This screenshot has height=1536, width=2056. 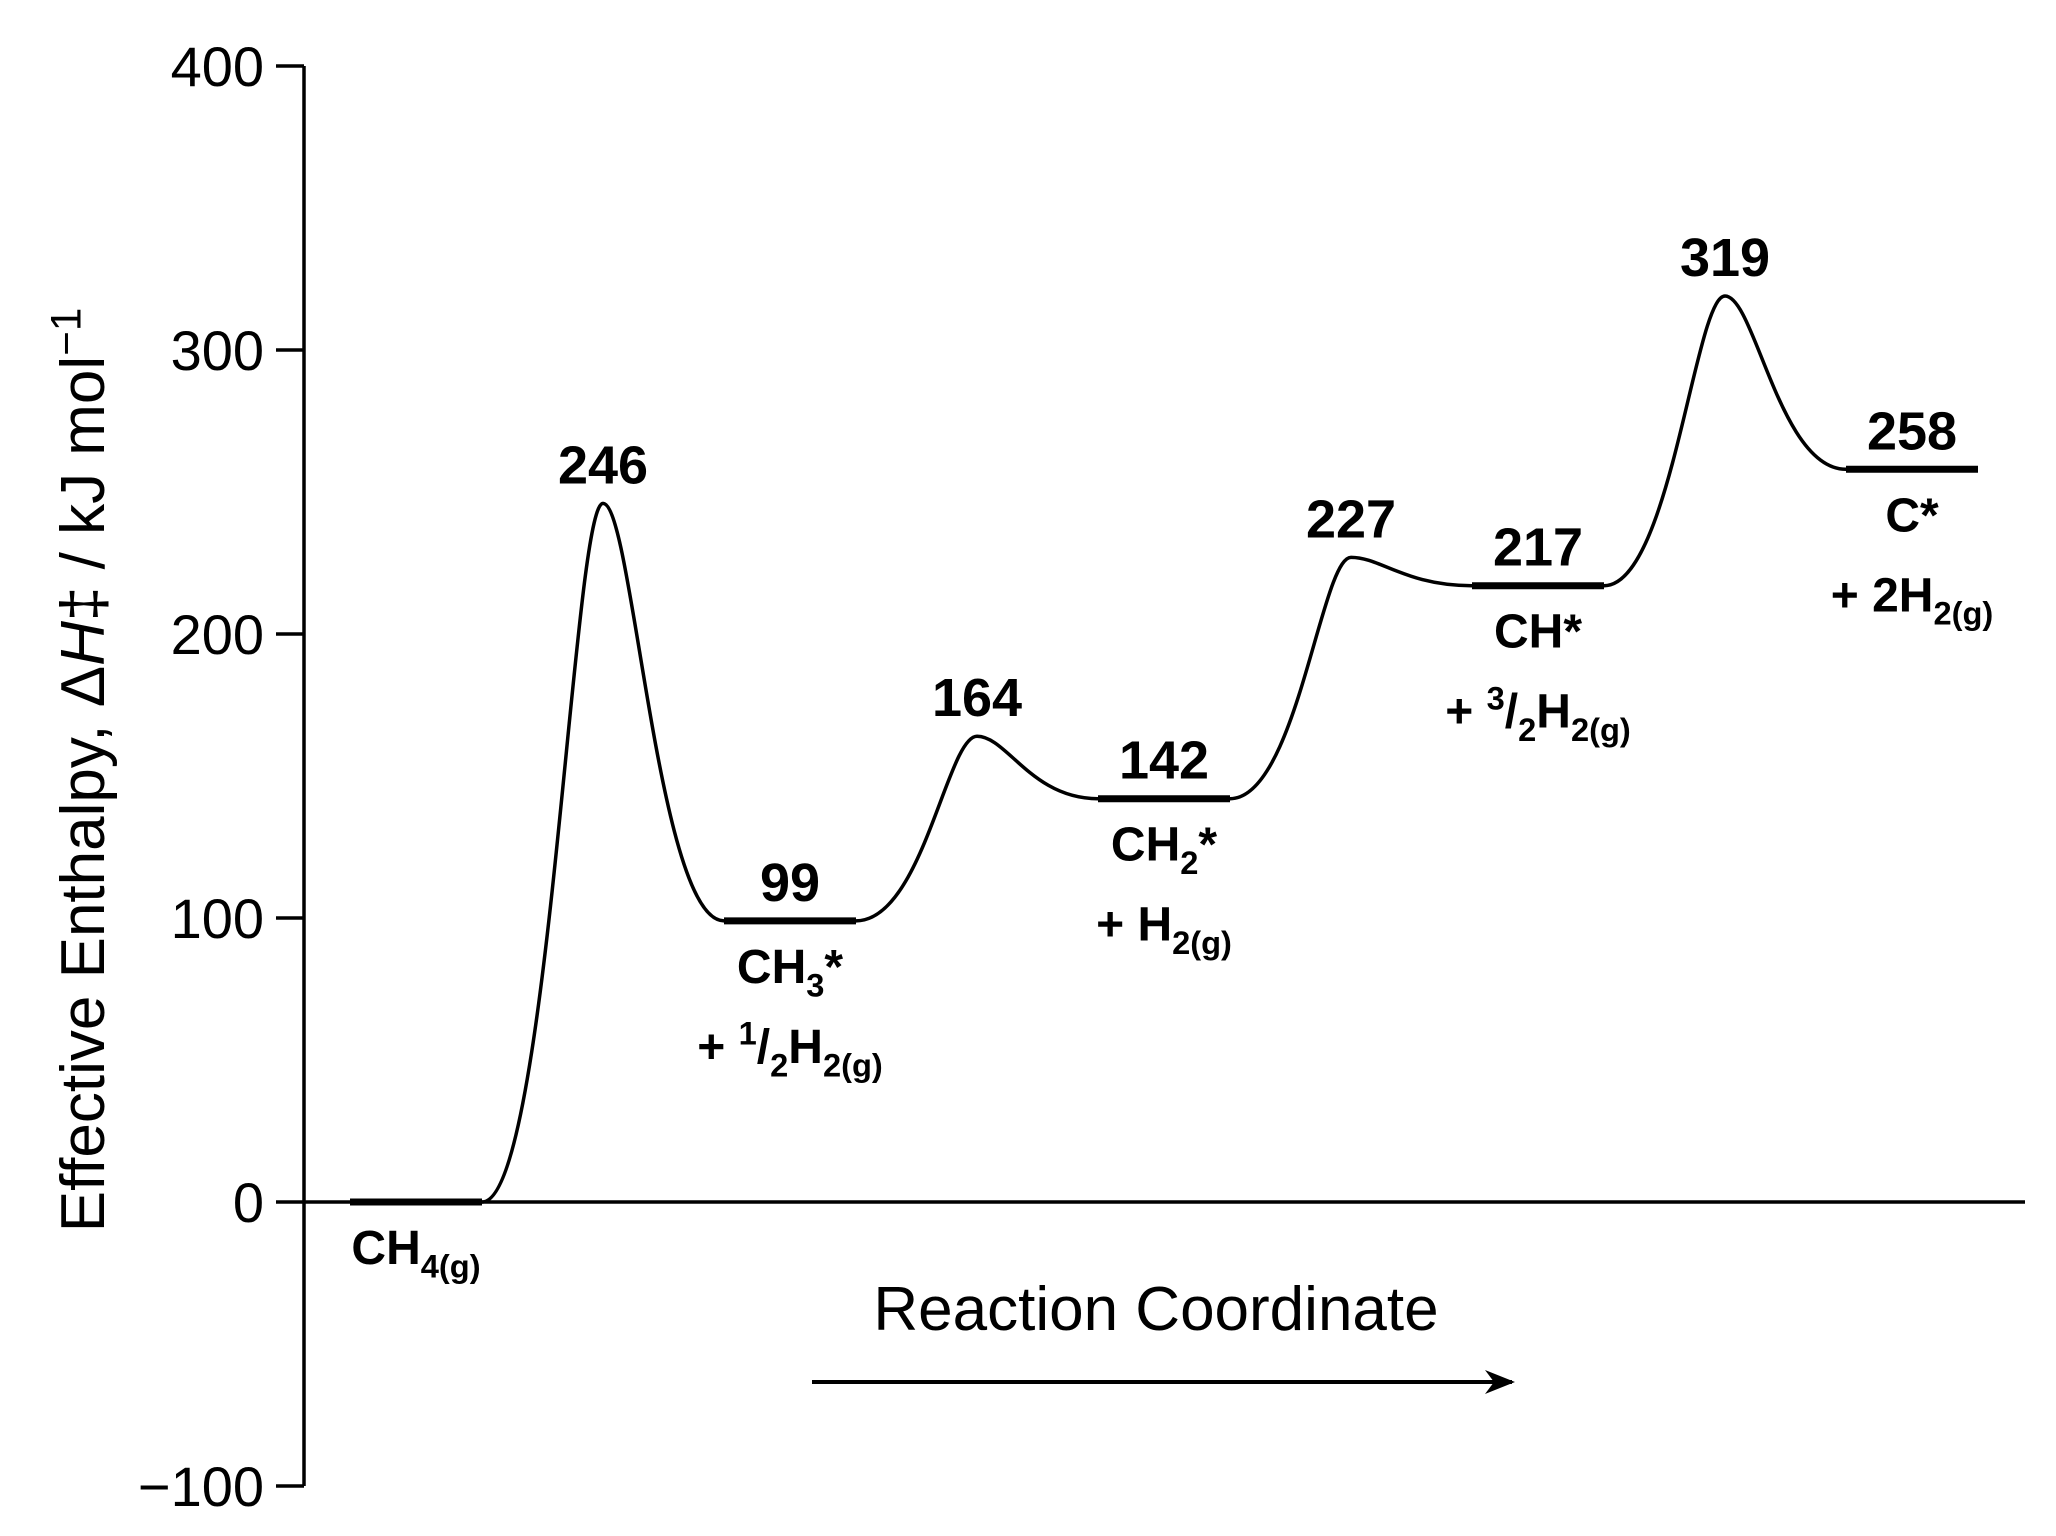 What do you see at coordinates (65, 332) in the screenshot?
I see `text-run: −1` at bounding box center [65, 332].